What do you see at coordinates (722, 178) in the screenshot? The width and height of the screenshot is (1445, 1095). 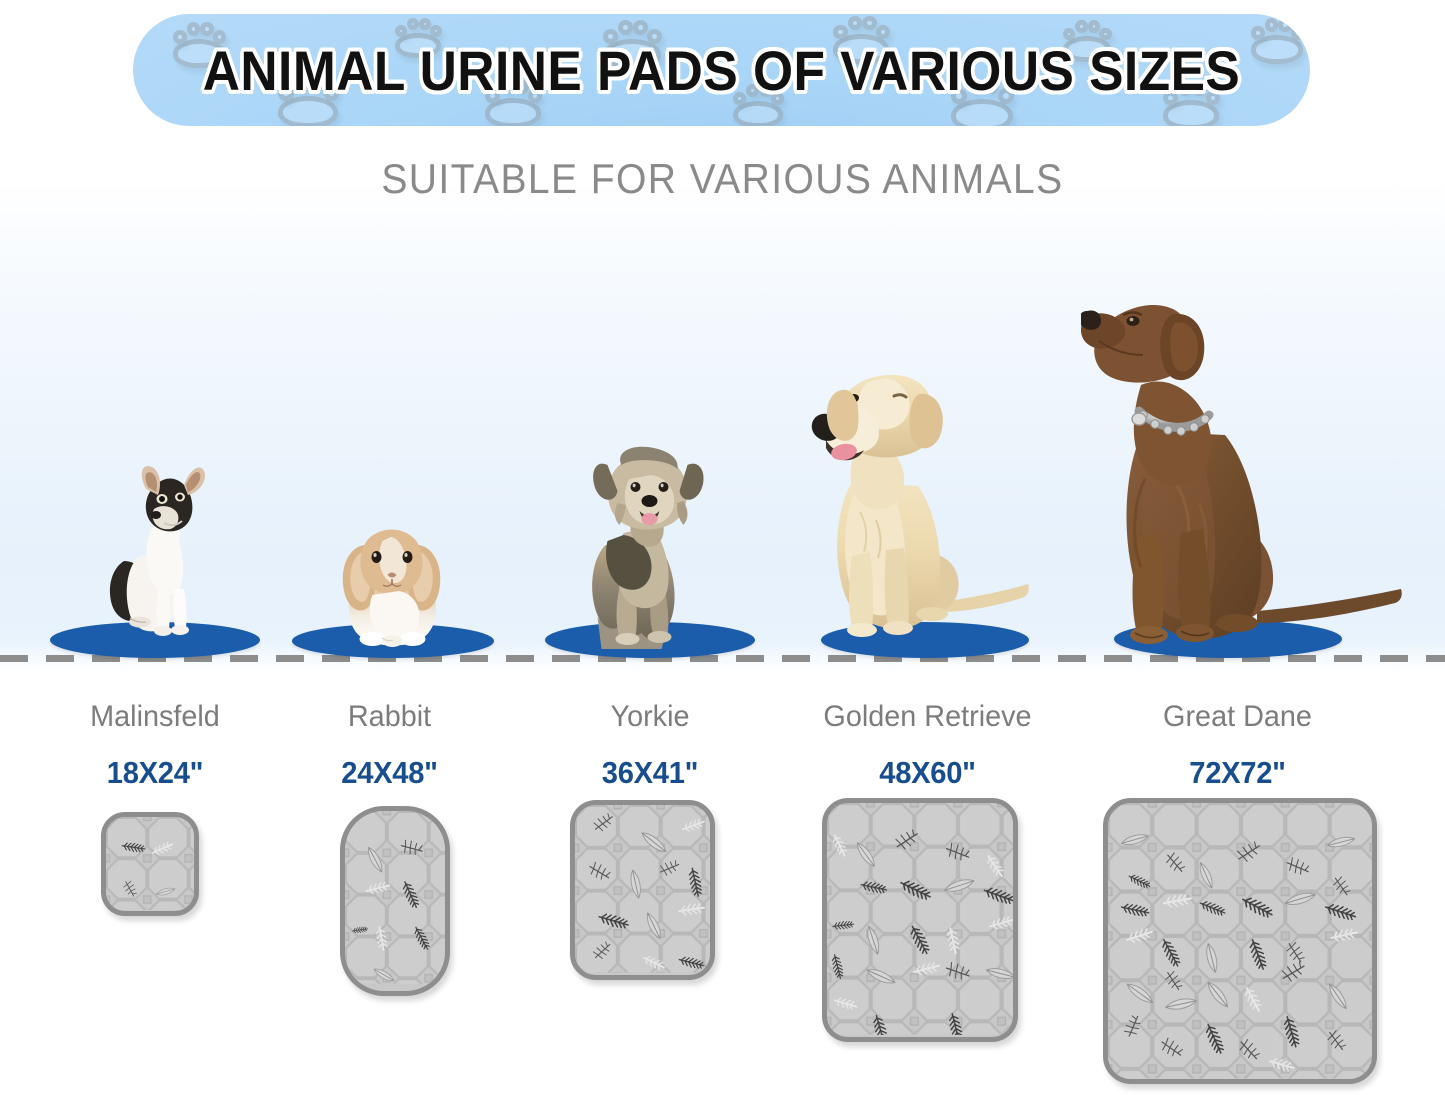 I see `page-subtitle: SUITABLE FOR VARIOUS ANIMALS` at bounding box center [722, 178].